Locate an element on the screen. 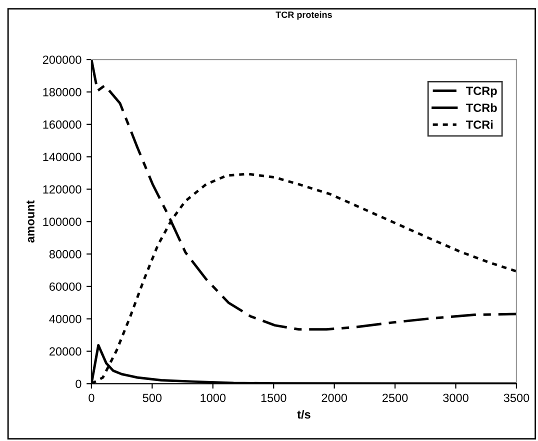 This screenshot has height=441, width=538. y-tick-label: 80000 is located at coordinates (65, 254).